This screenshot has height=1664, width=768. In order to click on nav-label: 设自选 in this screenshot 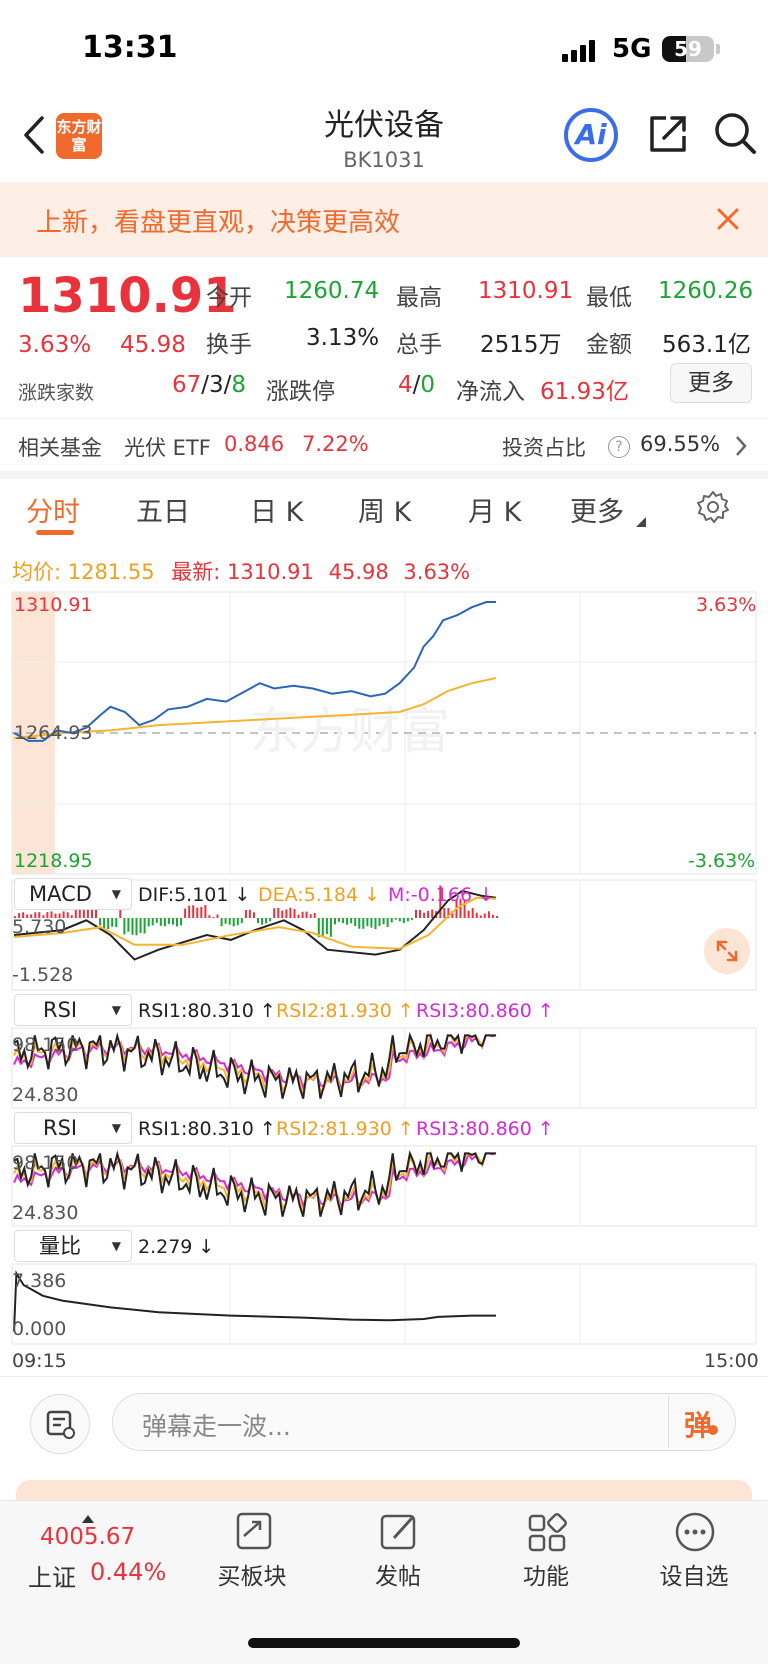, I will do `click(694, 1577)`.